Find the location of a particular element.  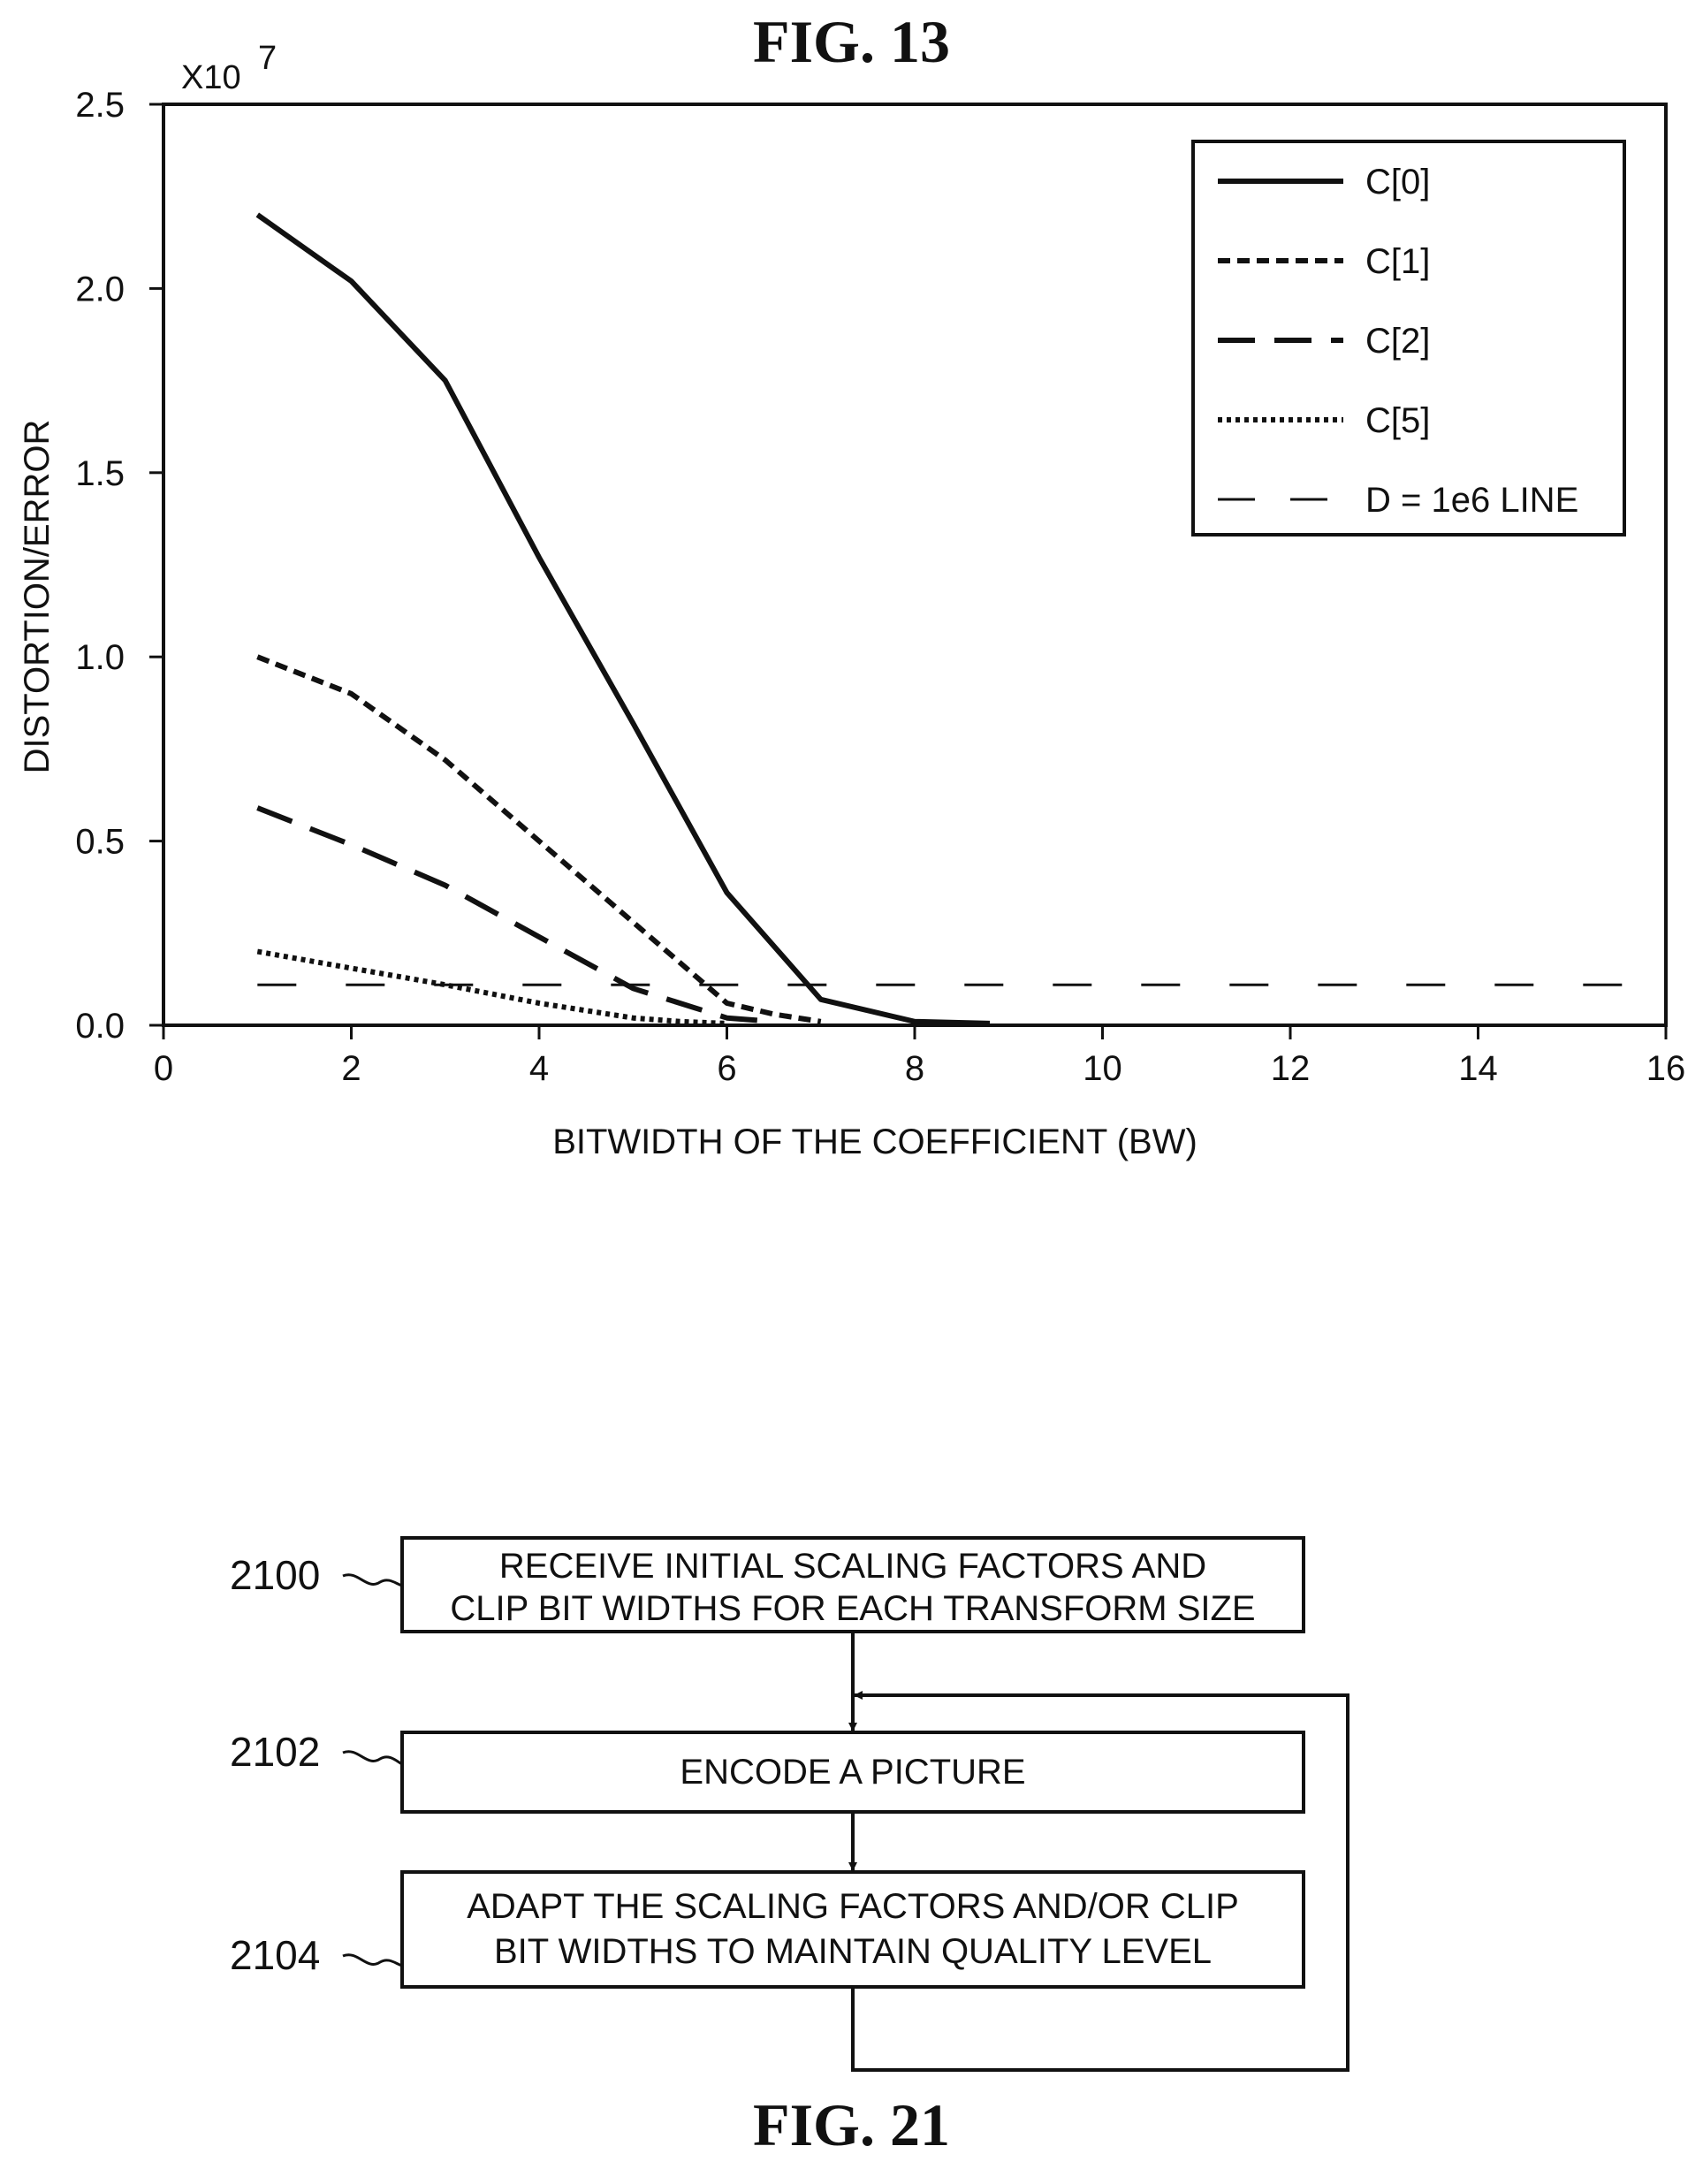

ref-2100-leader is located at coordinates (372, 1580).